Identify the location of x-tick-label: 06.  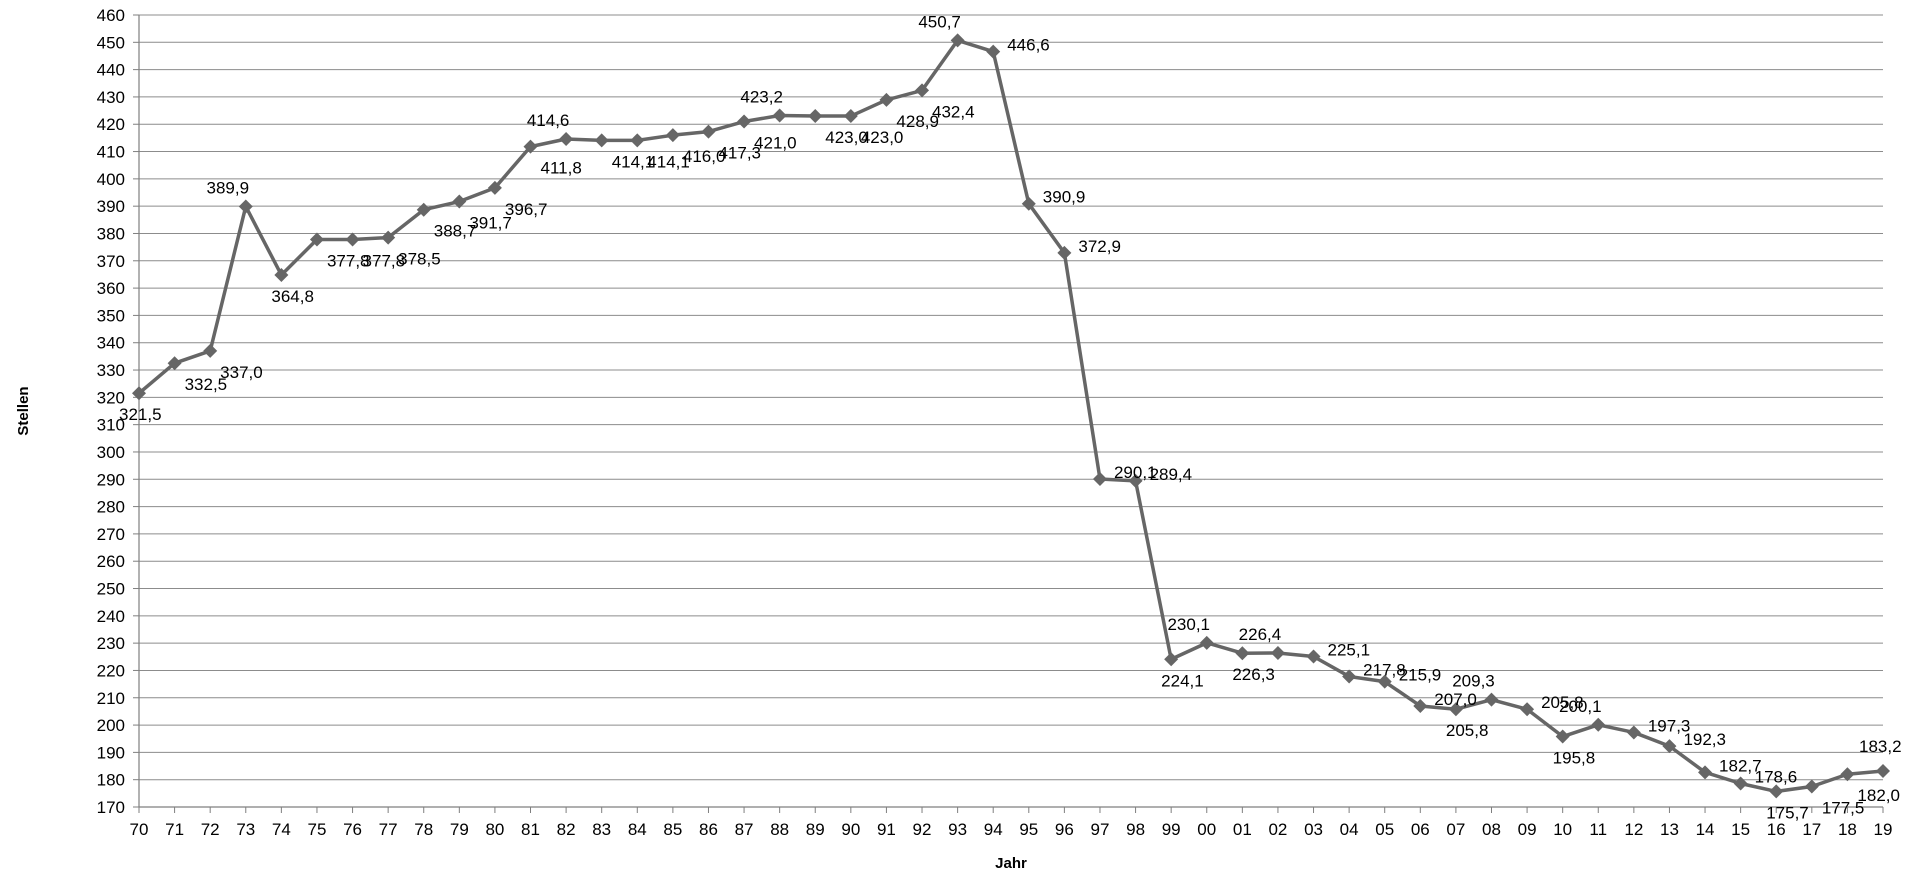
(1420, 829).